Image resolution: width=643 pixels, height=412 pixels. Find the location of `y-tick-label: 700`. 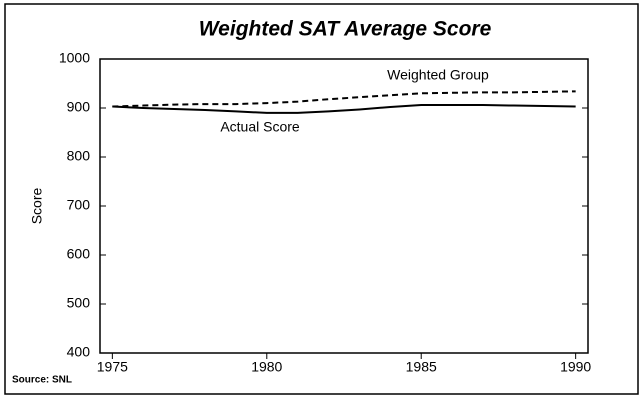

y-tick-label: 700 is located at coordinates (79, 205).